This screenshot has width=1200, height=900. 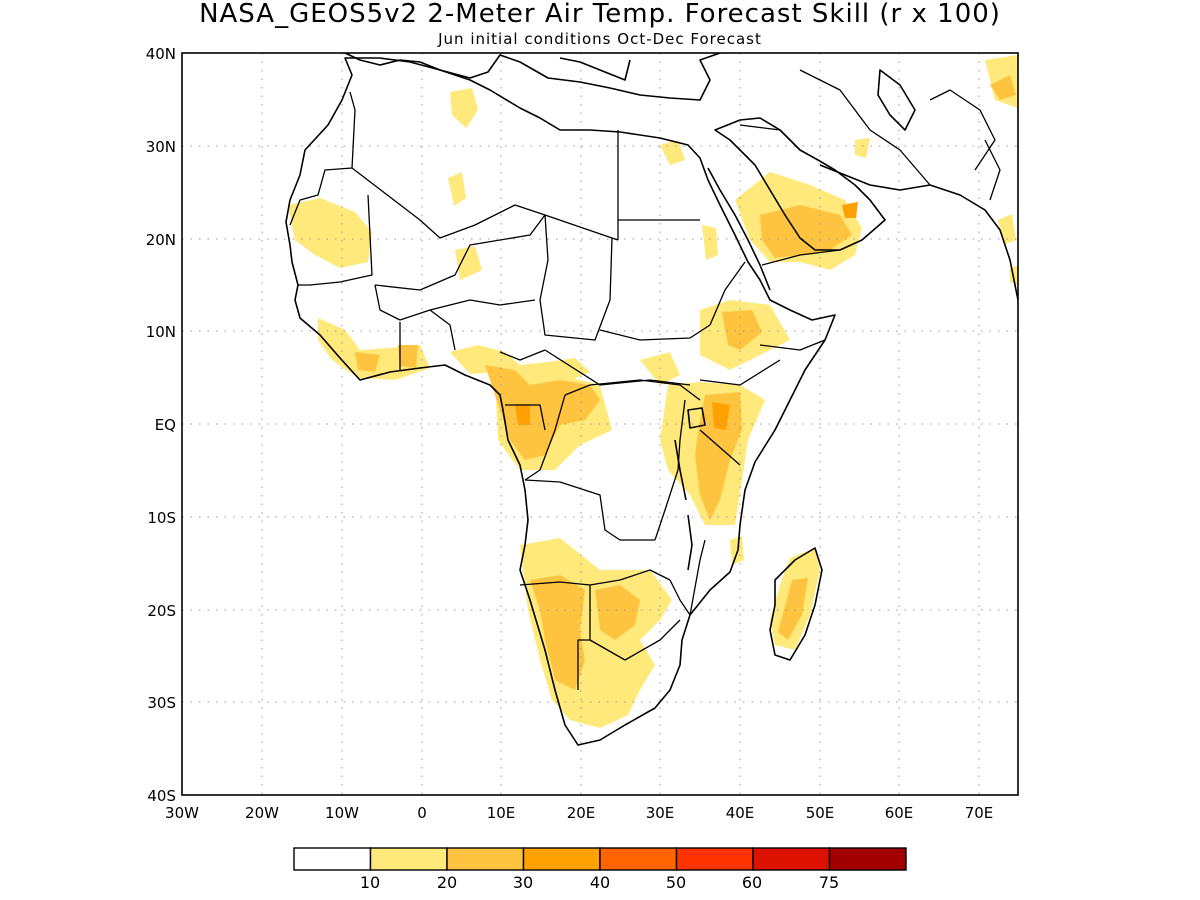 I want to click on border-cameroon, so click(x=522, y=355).